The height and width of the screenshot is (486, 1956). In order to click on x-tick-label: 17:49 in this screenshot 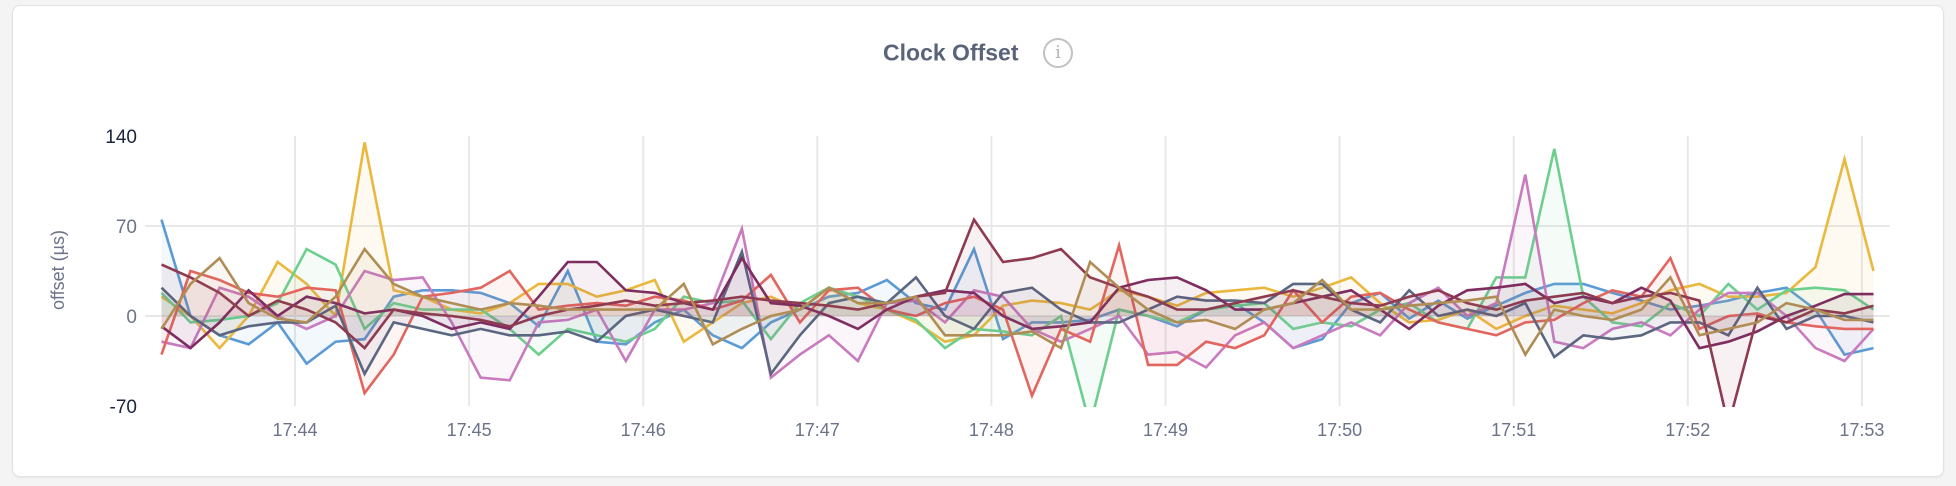, I will do `click(1165, 430)`.